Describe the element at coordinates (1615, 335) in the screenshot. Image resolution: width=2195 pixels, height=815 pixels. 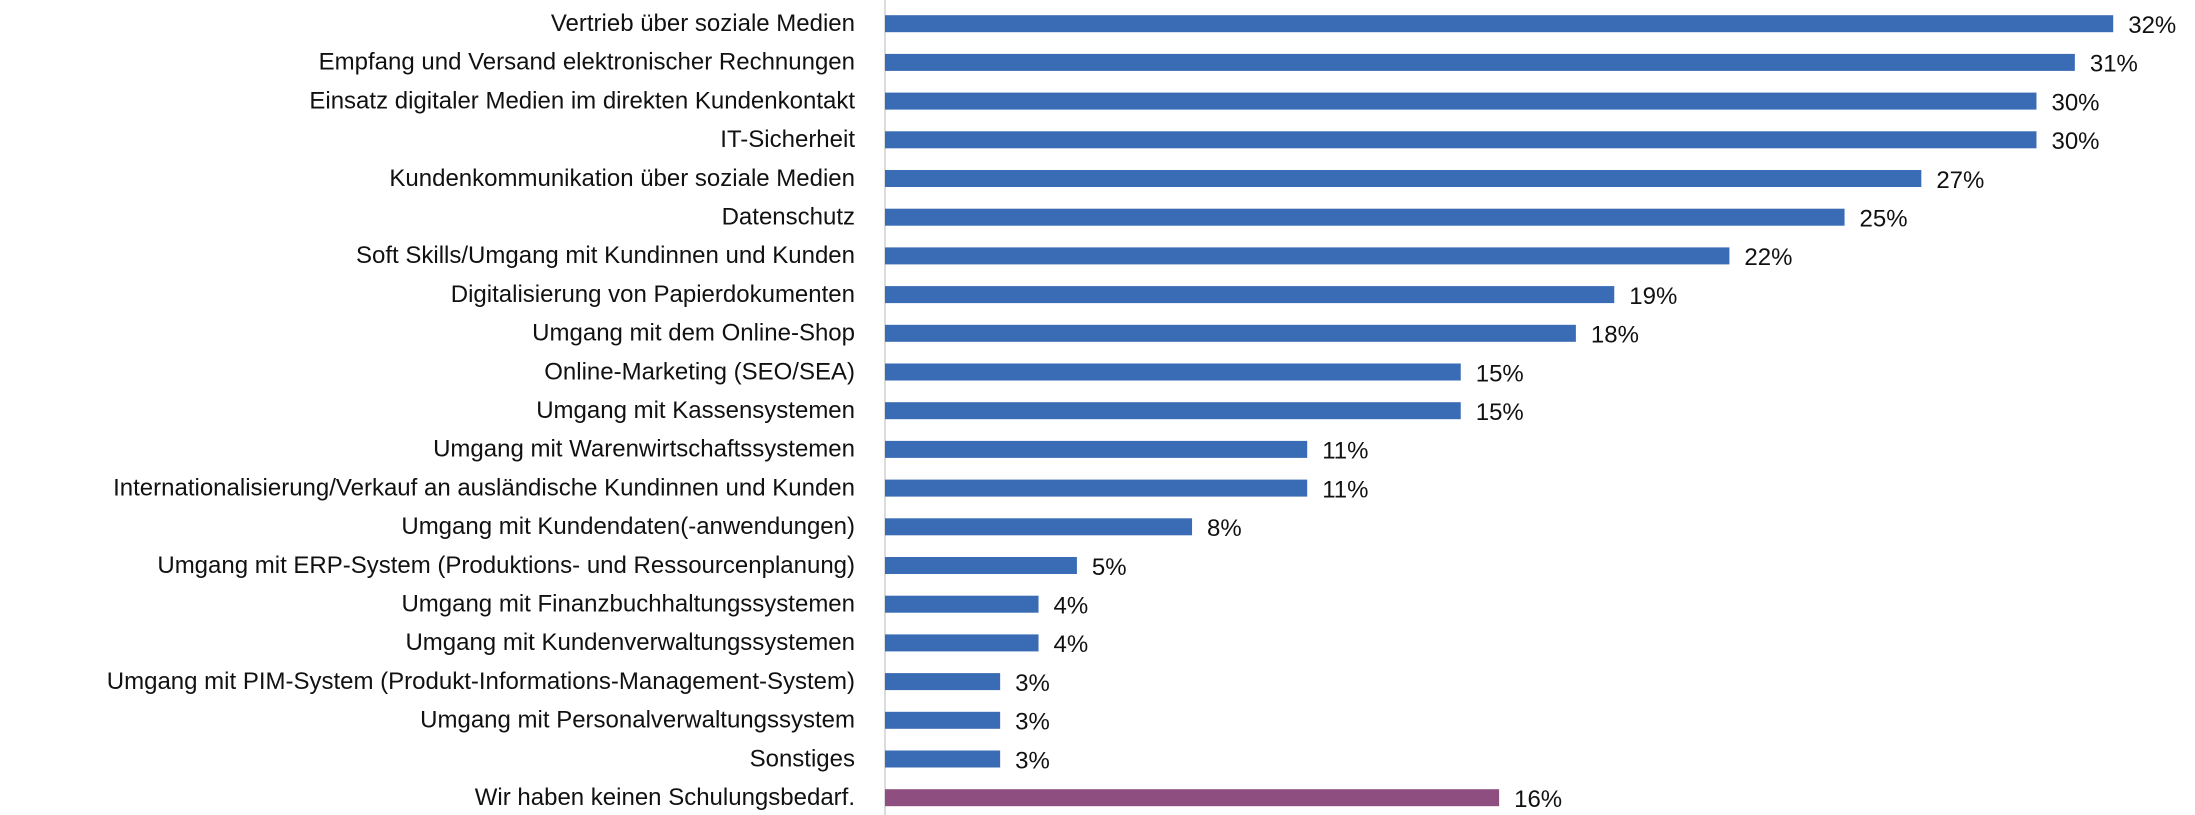
I see `value-label: 18%` at that location.